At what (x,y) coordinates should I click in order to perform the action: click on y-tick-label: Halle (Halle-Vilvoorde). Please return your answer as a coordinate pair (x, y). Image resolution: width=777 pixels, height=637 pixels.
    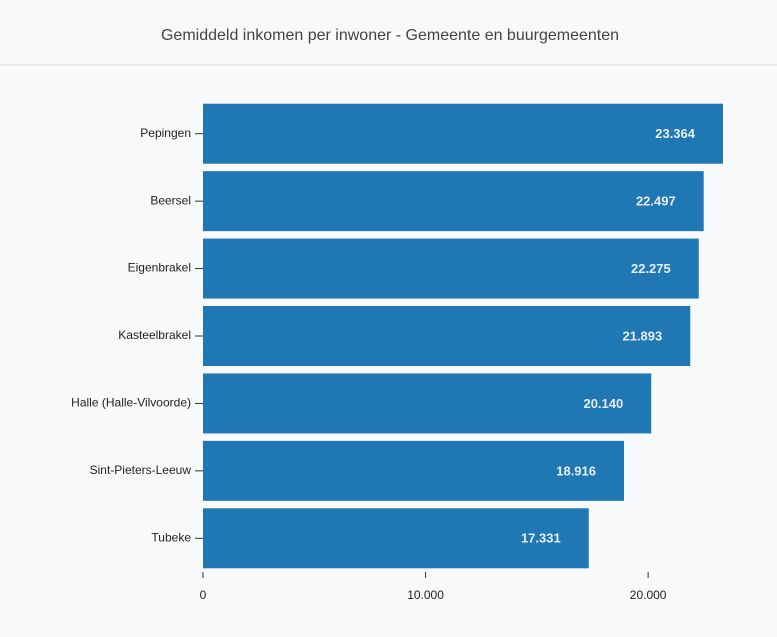
    Looking at the image, I should click on (131, 403).